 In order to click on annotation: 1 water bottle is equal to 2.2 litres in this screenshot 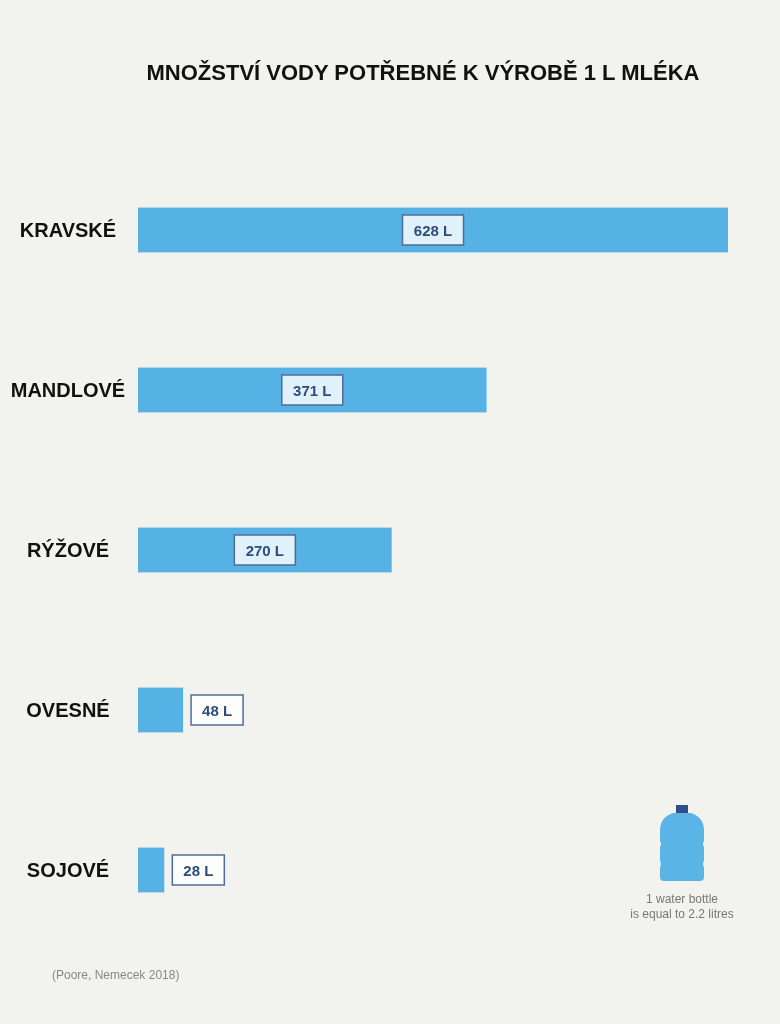, I will do `click(682, 906)`.